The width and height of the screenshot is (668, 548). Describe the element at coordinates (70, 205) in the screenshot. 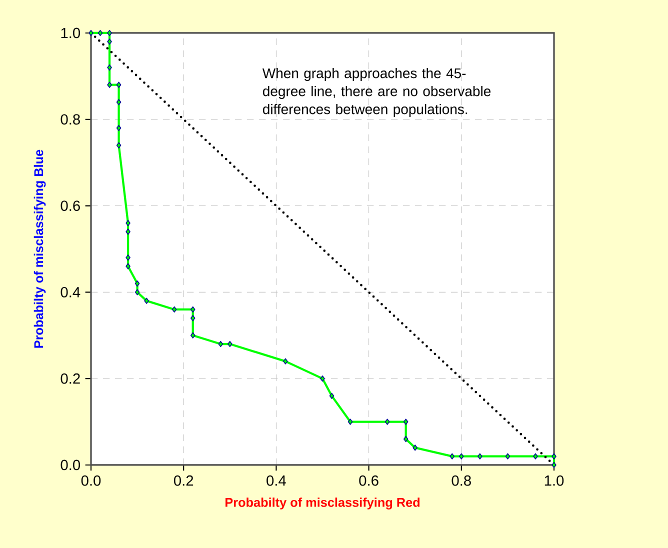

I see `y-tick-label: 0.6` at that location.